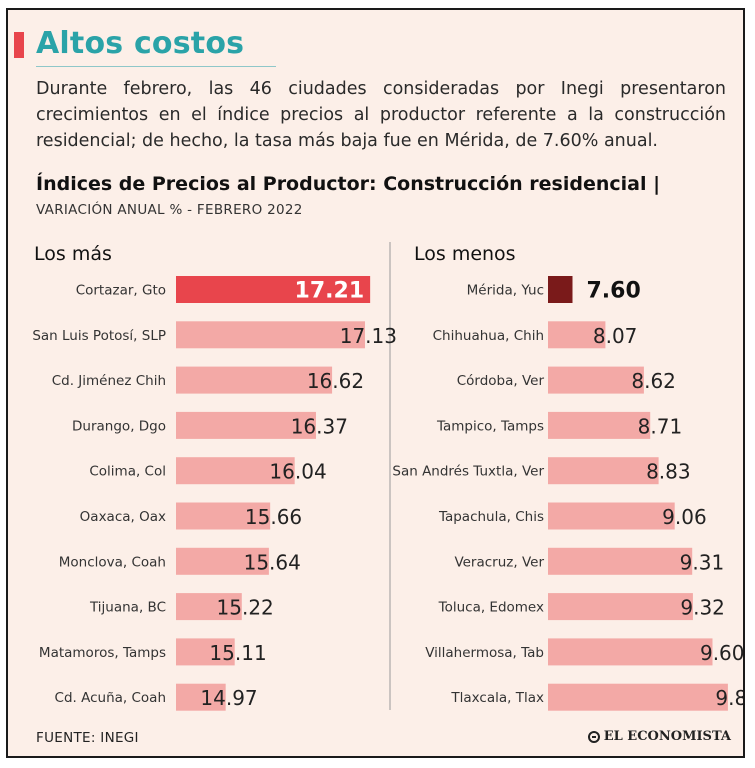 The height and width of the screenshot is (768, 755). I want to click on category-label: Tampico, Tamps, so click(490, 426).